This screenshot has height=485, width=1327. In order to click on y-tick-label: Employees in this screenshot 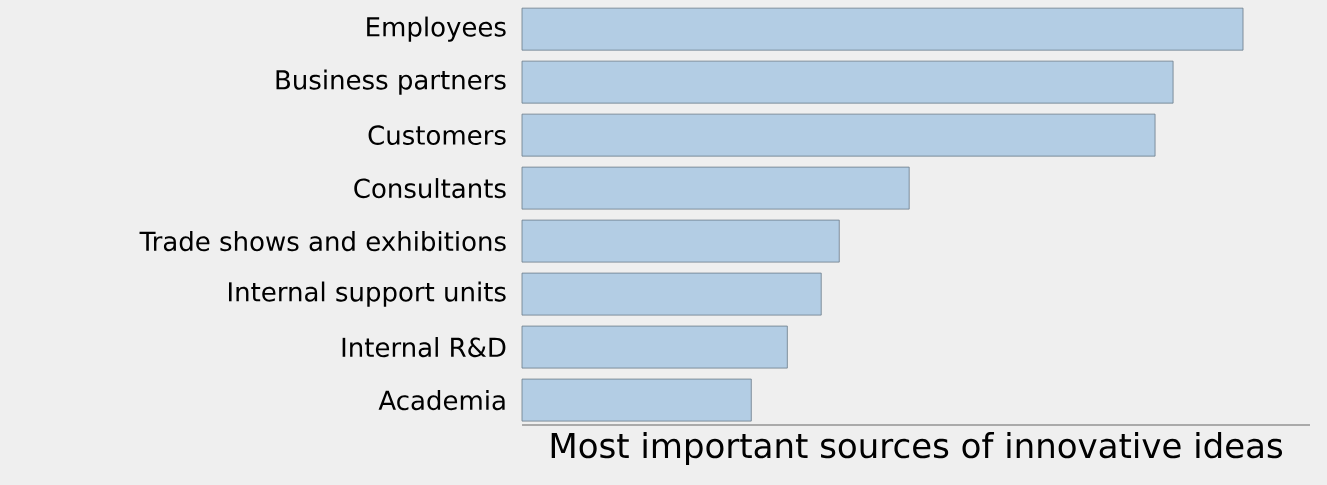, I will do `click(436, 29)`.